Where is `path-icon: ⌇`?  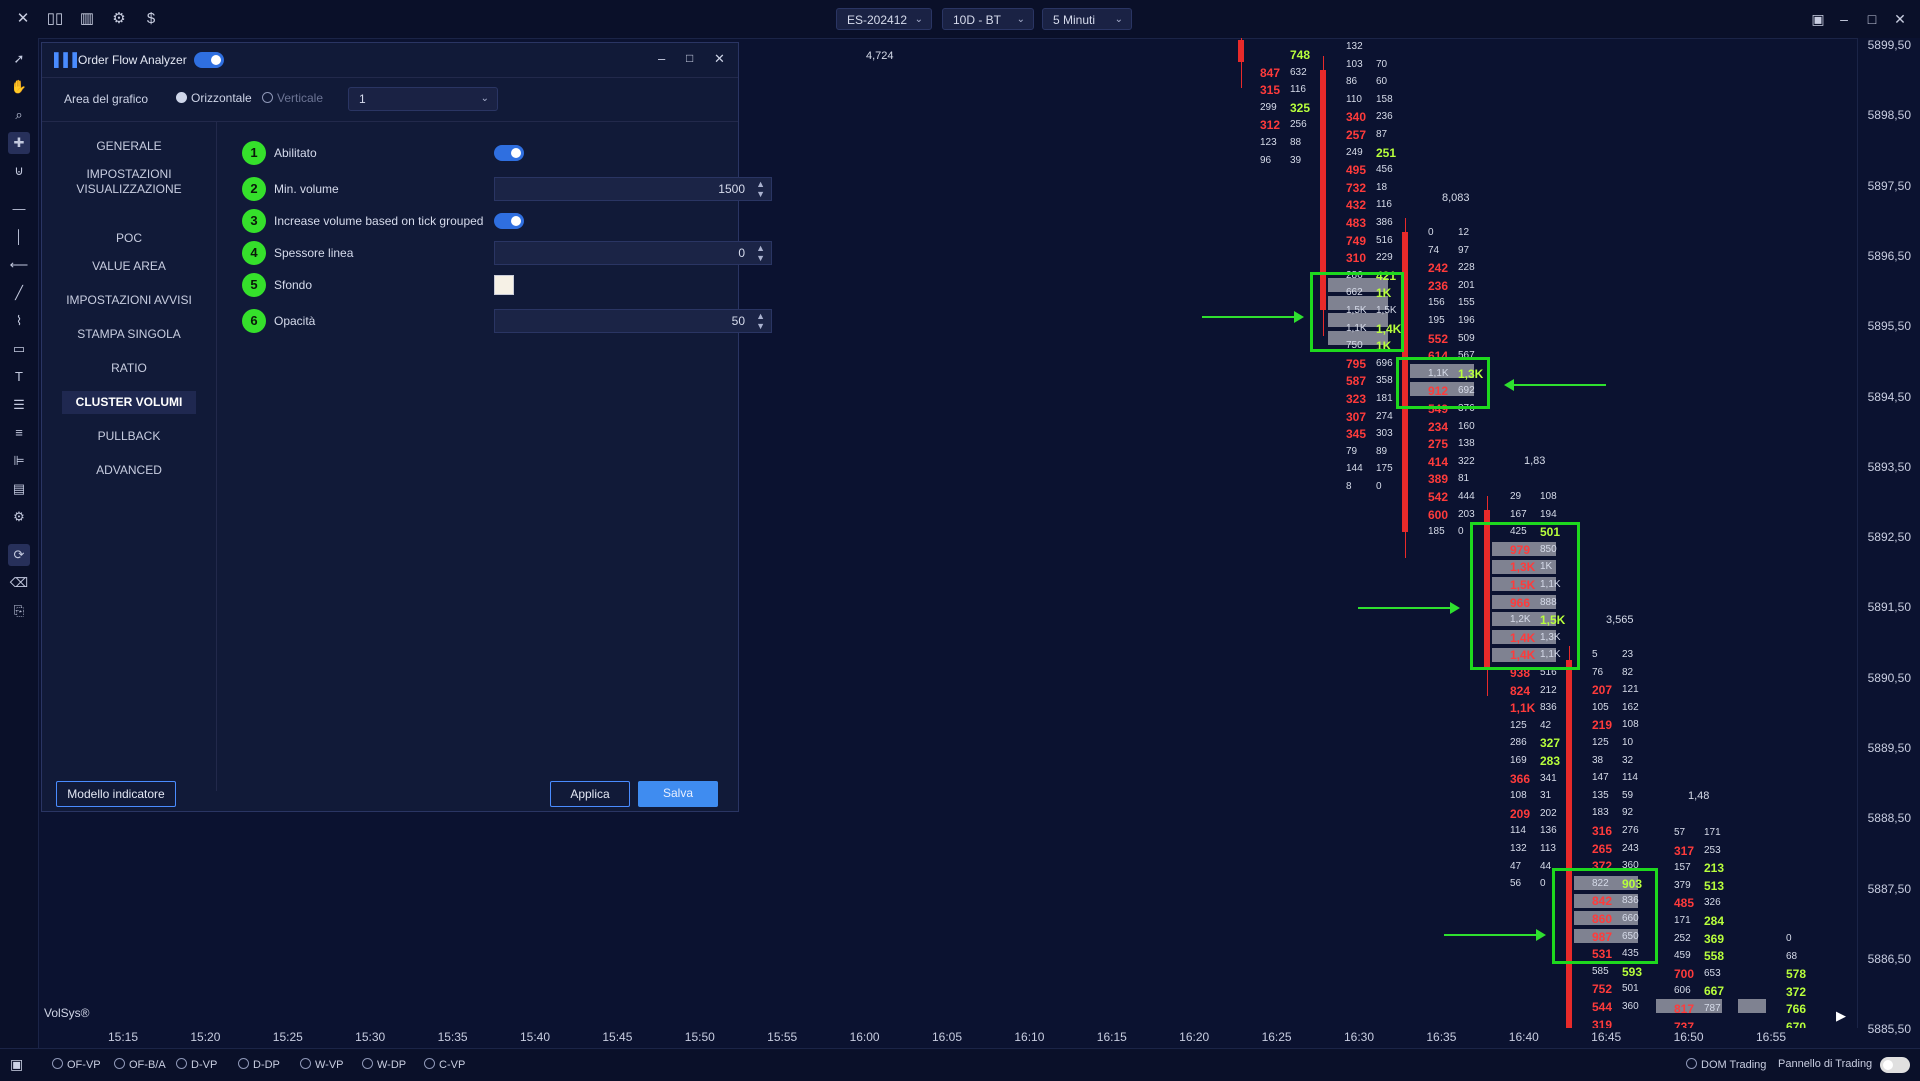
path-icon: ⌇ is located at coordinates (19, 320).